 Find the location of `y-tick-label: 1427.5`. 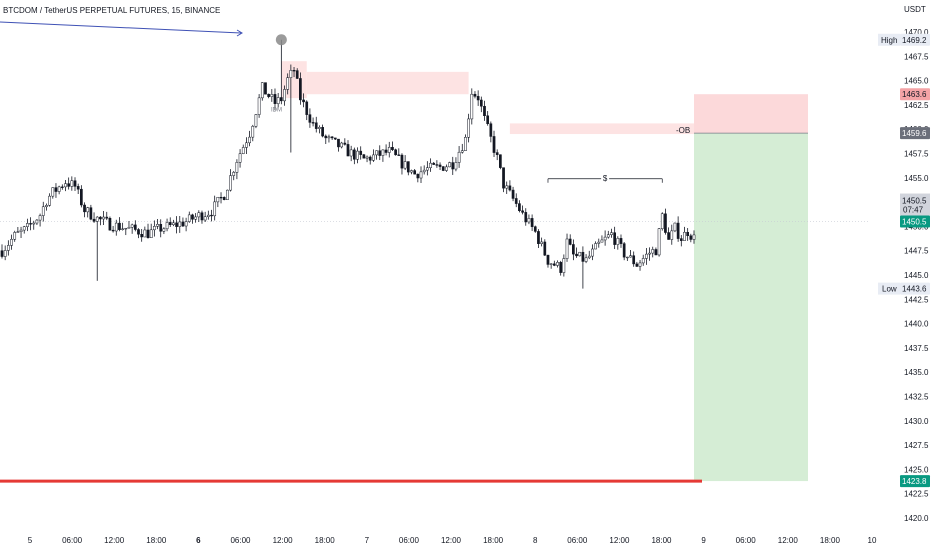

y-tick-label: 1427.5 is located at coordinates (916, 445).